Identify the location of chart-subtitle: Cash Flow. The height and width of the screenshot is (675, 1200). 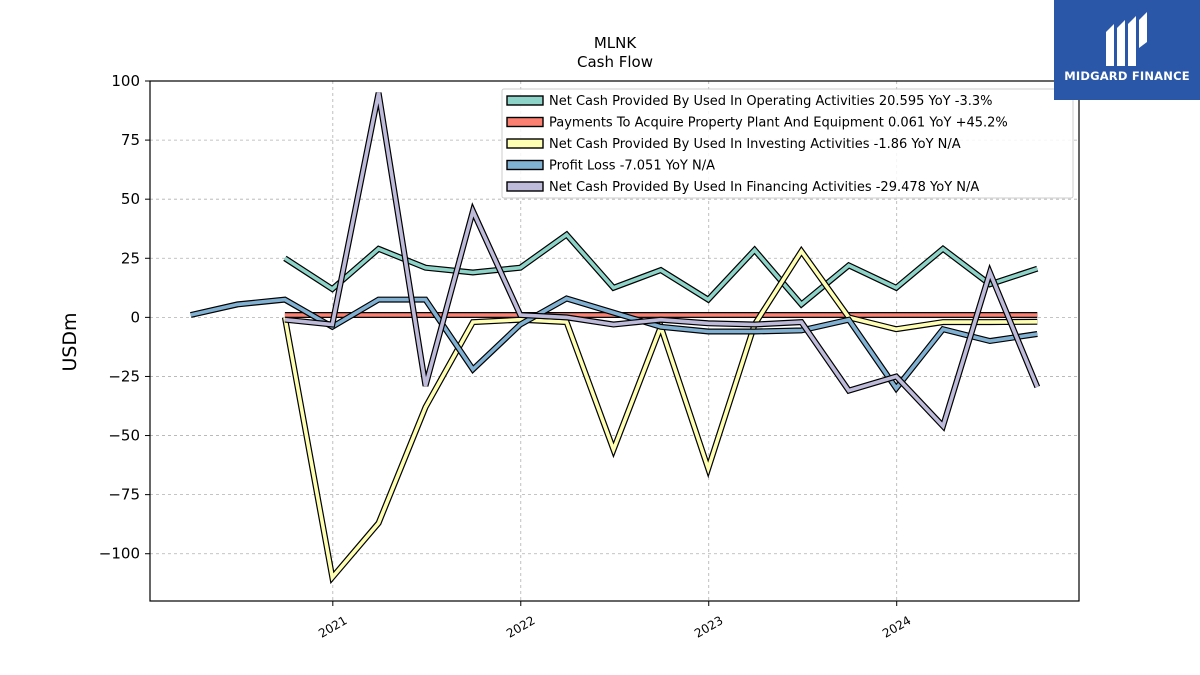
(615, 62).